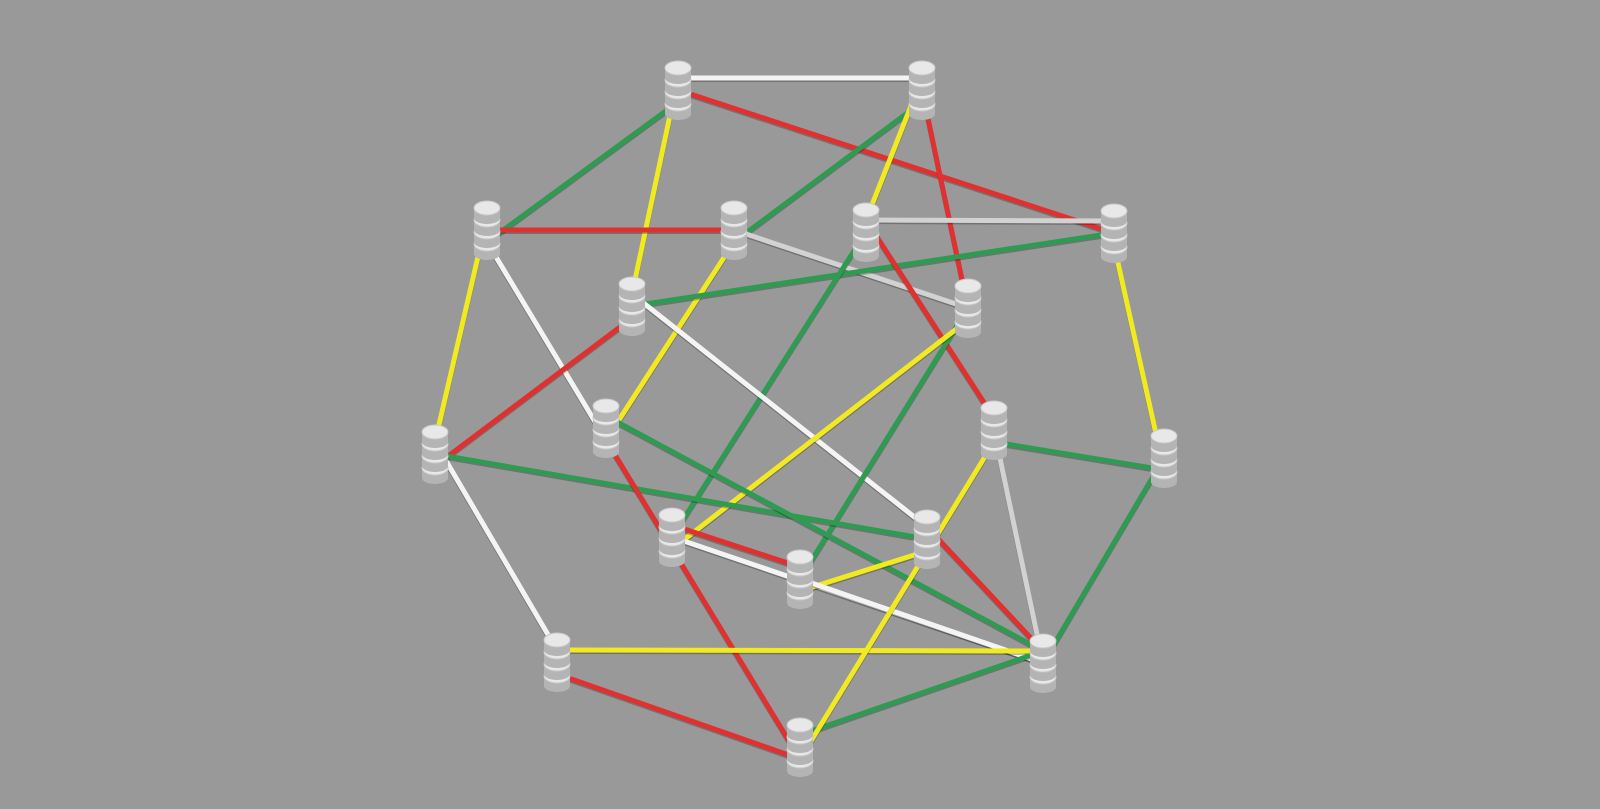 The height and width of the screenshot is (809, 1600). What do you see at coordinates (921, 693) in the screenshot?
I see `rod-green-R-S` at bounding box center [921, 693].